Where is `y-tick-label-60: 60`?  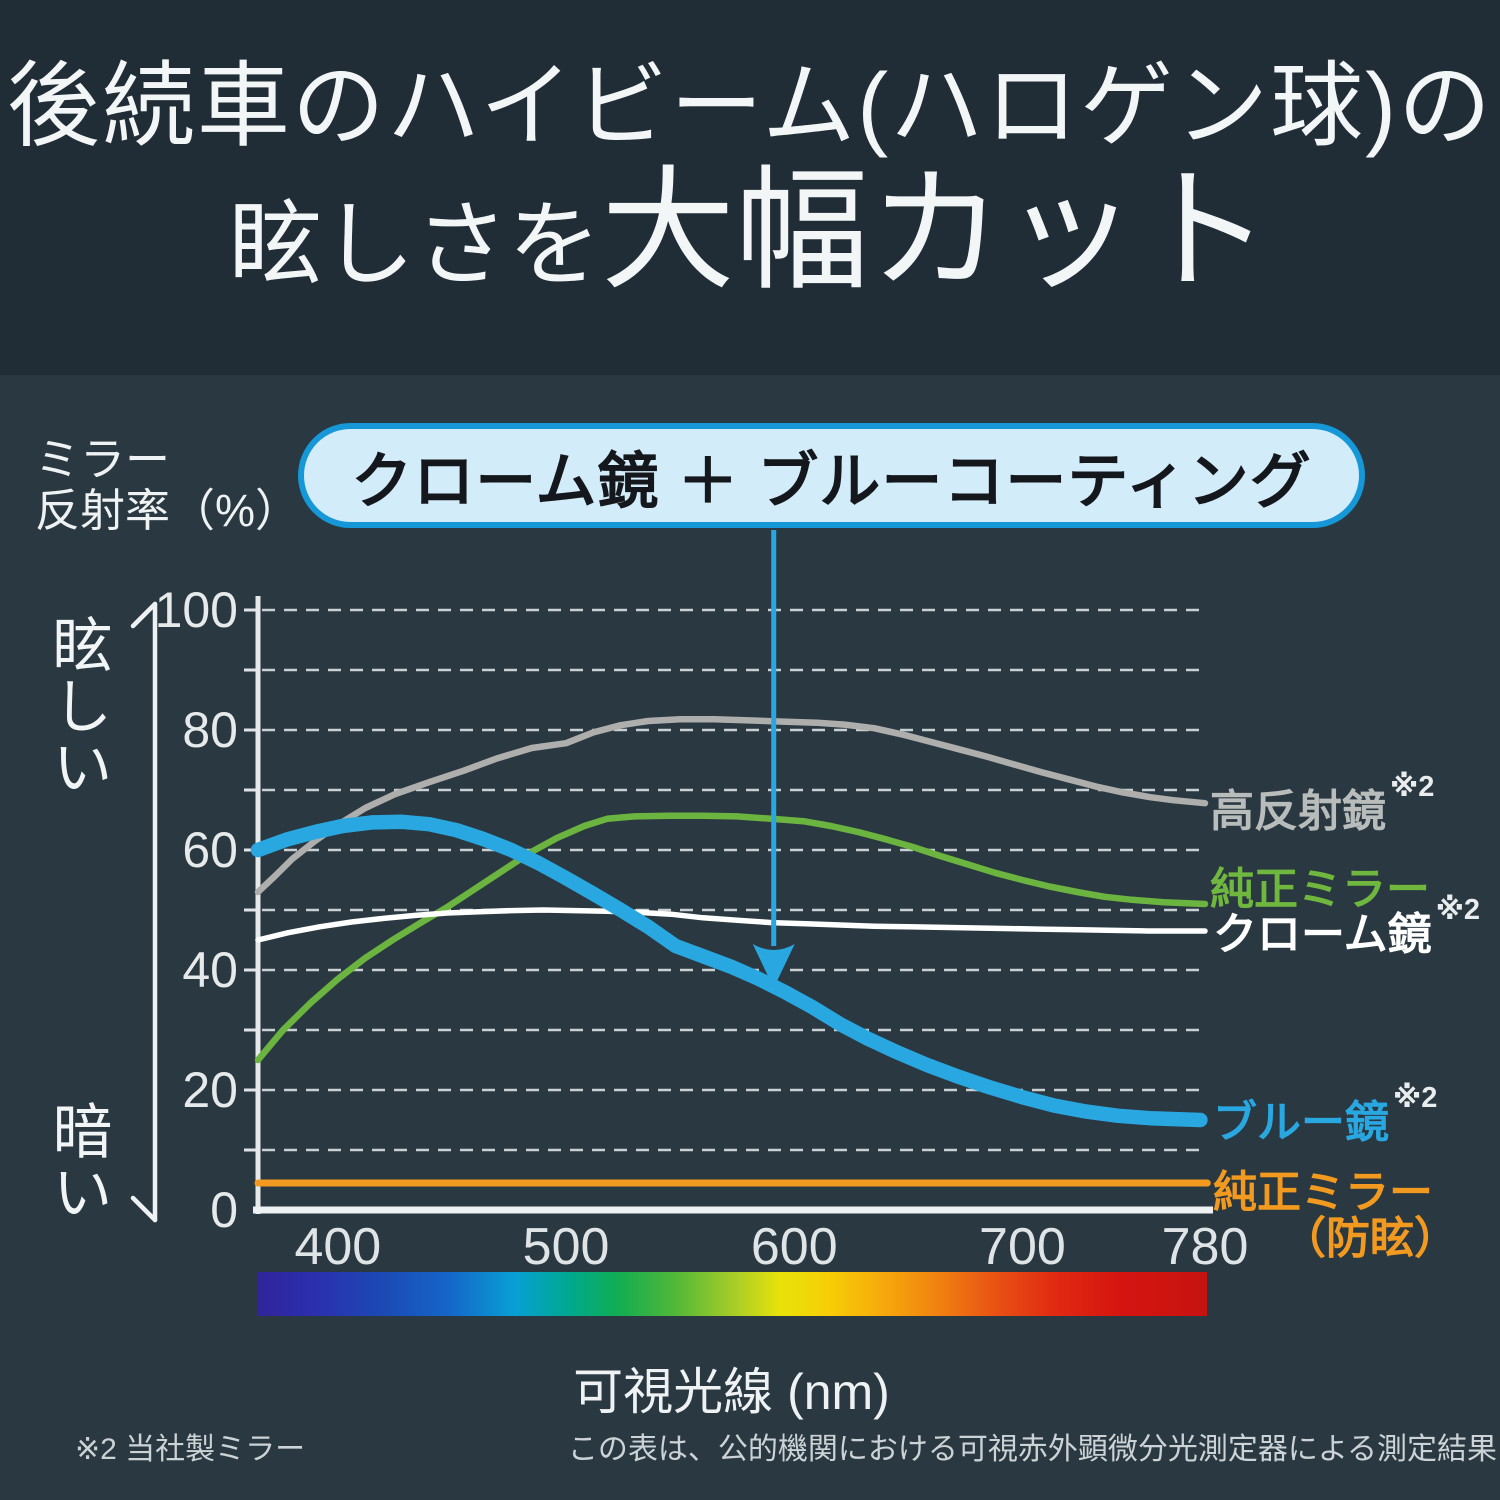
y-tick-label-60: 60 is located at coordinates (210, 850).